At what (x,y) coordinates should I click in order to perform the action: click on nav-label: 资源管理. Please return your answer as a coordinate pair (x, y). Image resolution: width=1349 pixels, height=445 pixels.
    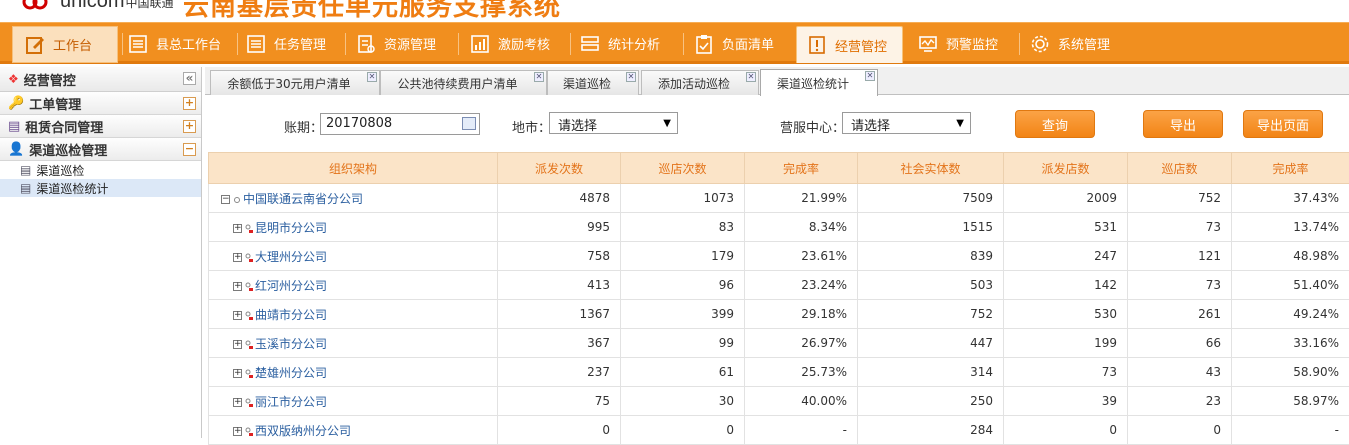
    Looking at the image, I should click on (410, 43).